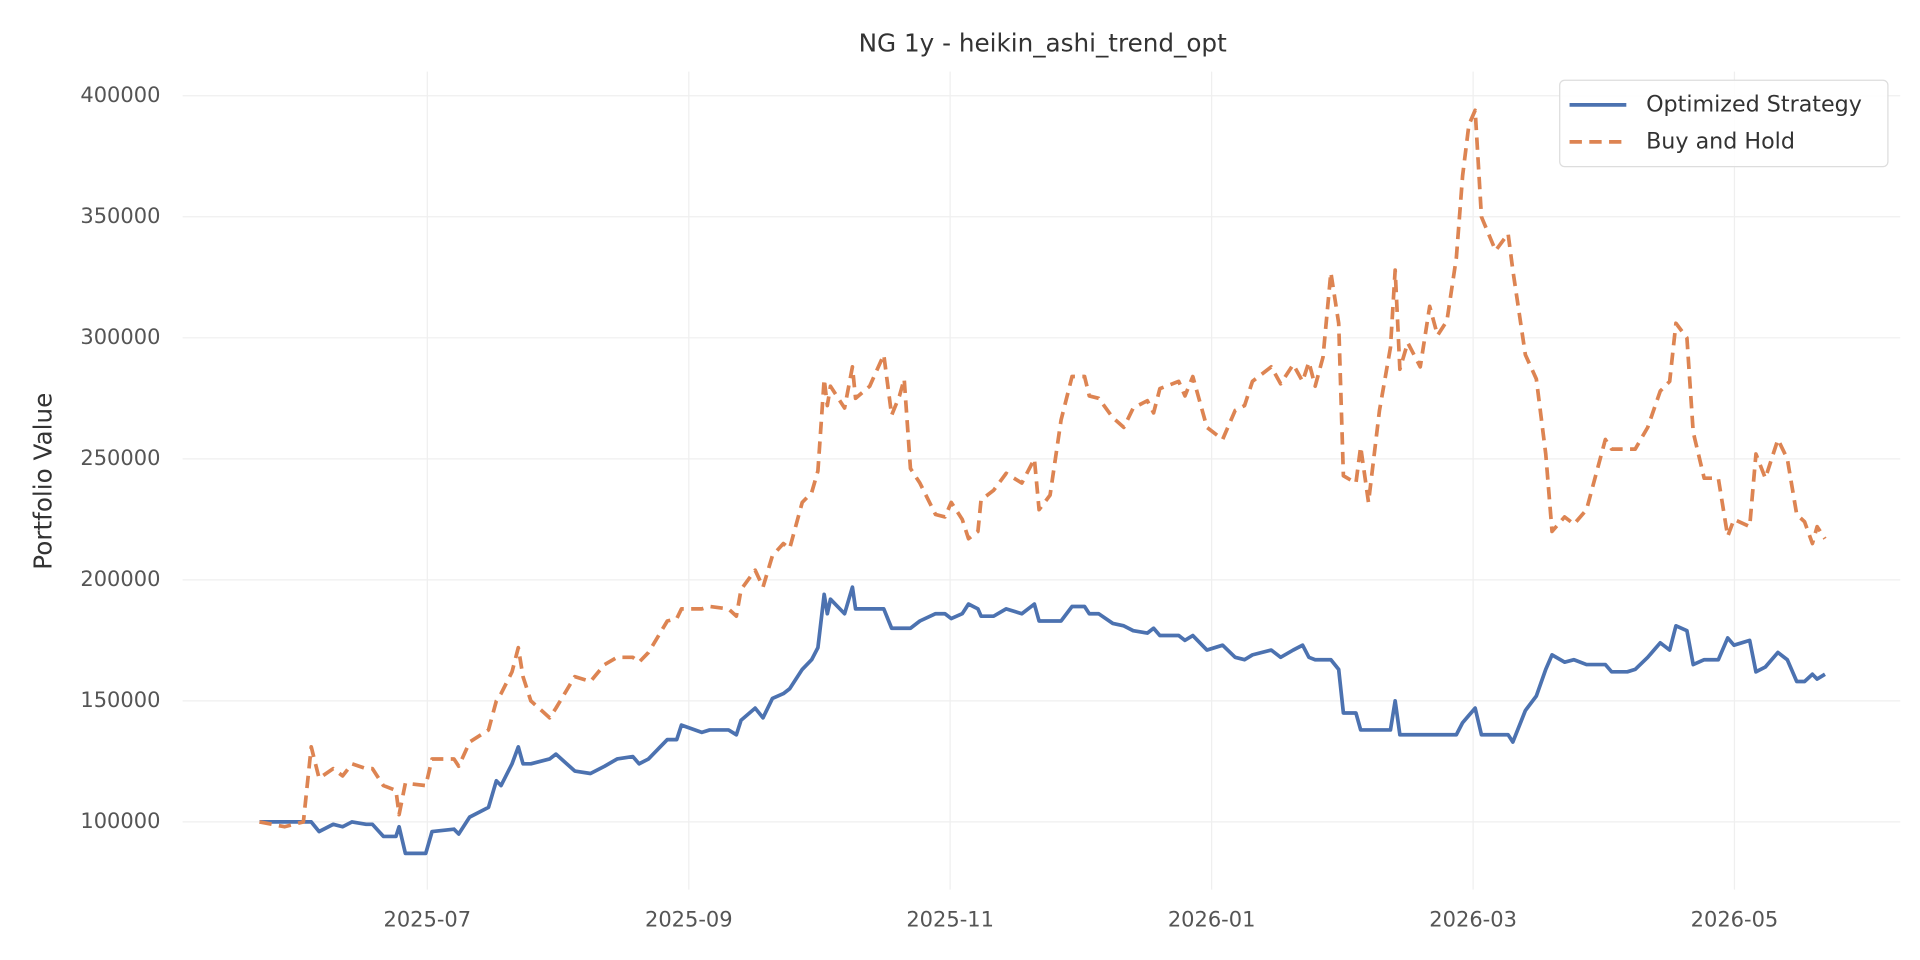 The image size is (1920, 960). Describe the element at coordinates (120, 95) in the screenshot. I see `y-tick-label: 400000` at that location.